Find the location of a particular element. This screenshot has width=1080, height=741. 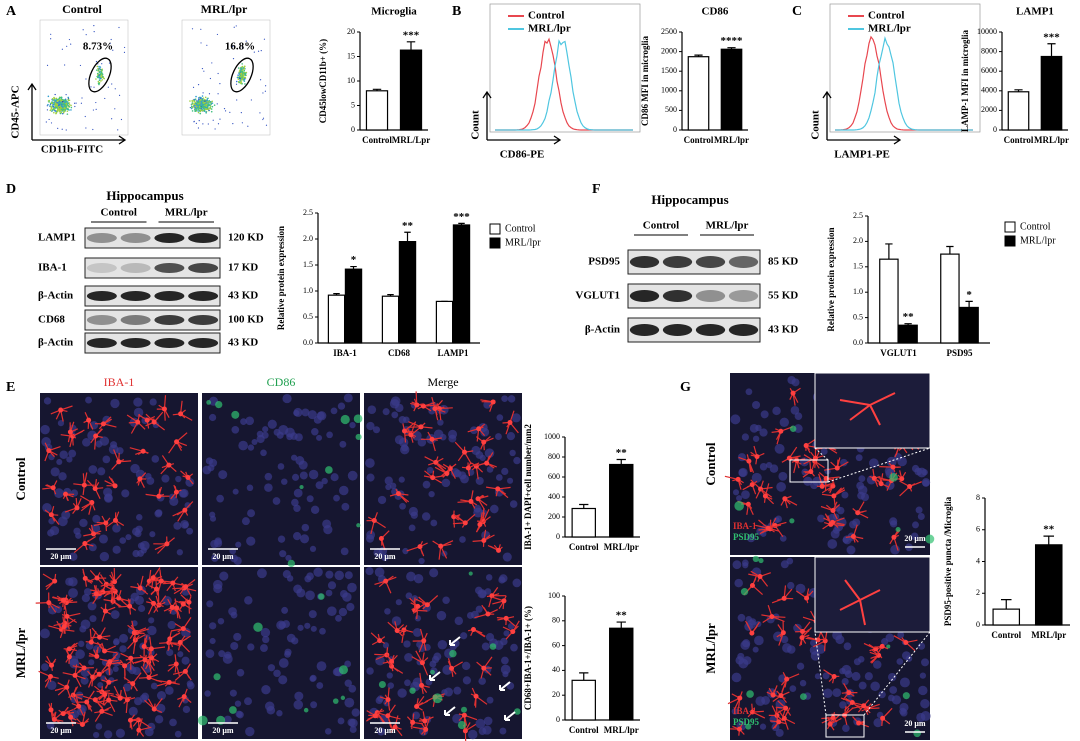

bar is located at coordinates (390, 319).